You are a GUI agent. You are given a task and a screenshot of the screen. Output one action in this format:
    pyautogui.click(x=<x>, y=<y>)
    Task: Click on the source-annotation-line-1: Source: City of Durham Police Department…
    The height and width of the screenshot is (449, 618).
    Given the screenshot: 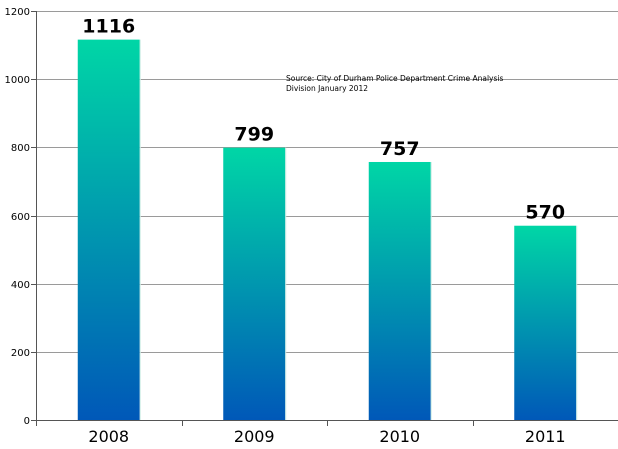 What is the action you would take?
    pyautogui.click(x=394, y=78)
    